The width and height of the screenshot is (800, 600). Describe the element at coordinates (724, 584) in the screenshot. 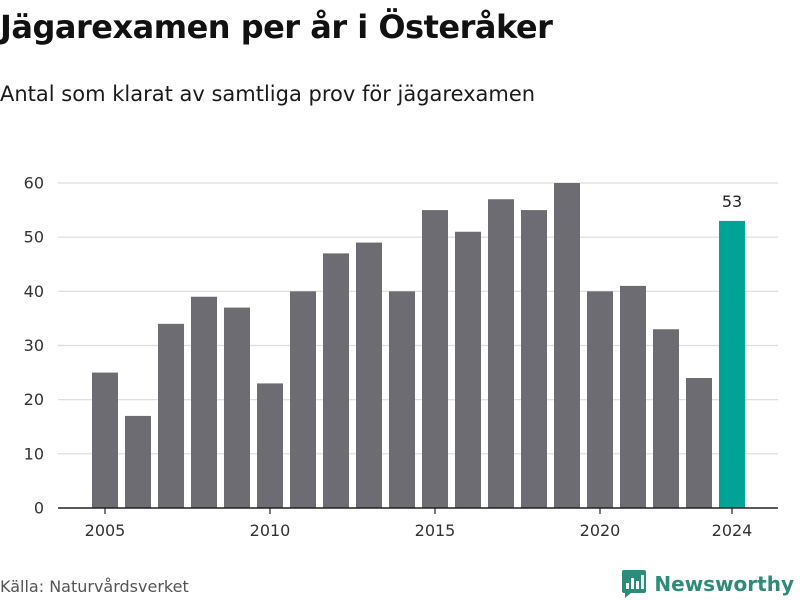

I see `brand-name: Newsworthy` at that location.